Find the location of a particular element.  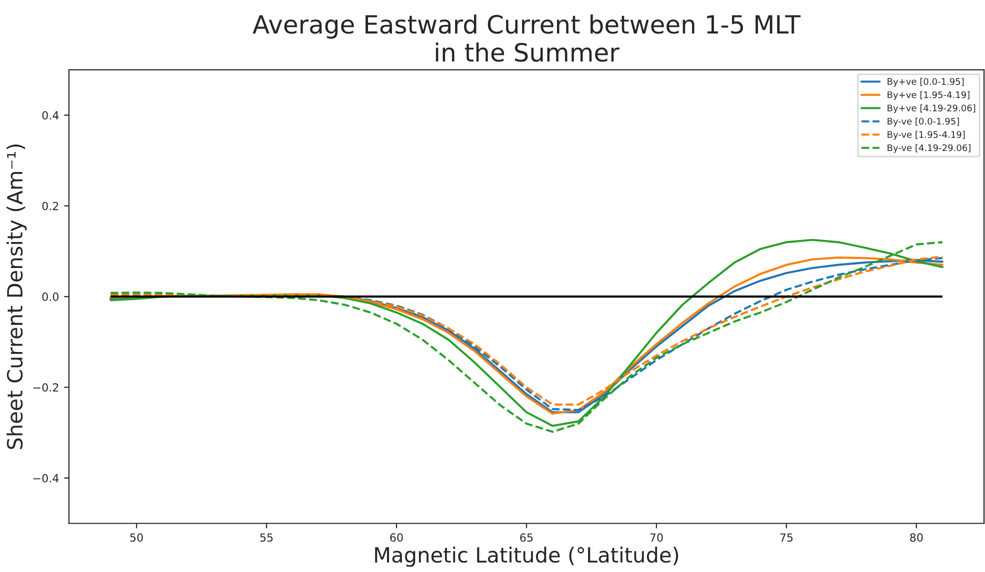

legend-label: By+ve [0.0-1.95] is located at coordinates (926, 82).